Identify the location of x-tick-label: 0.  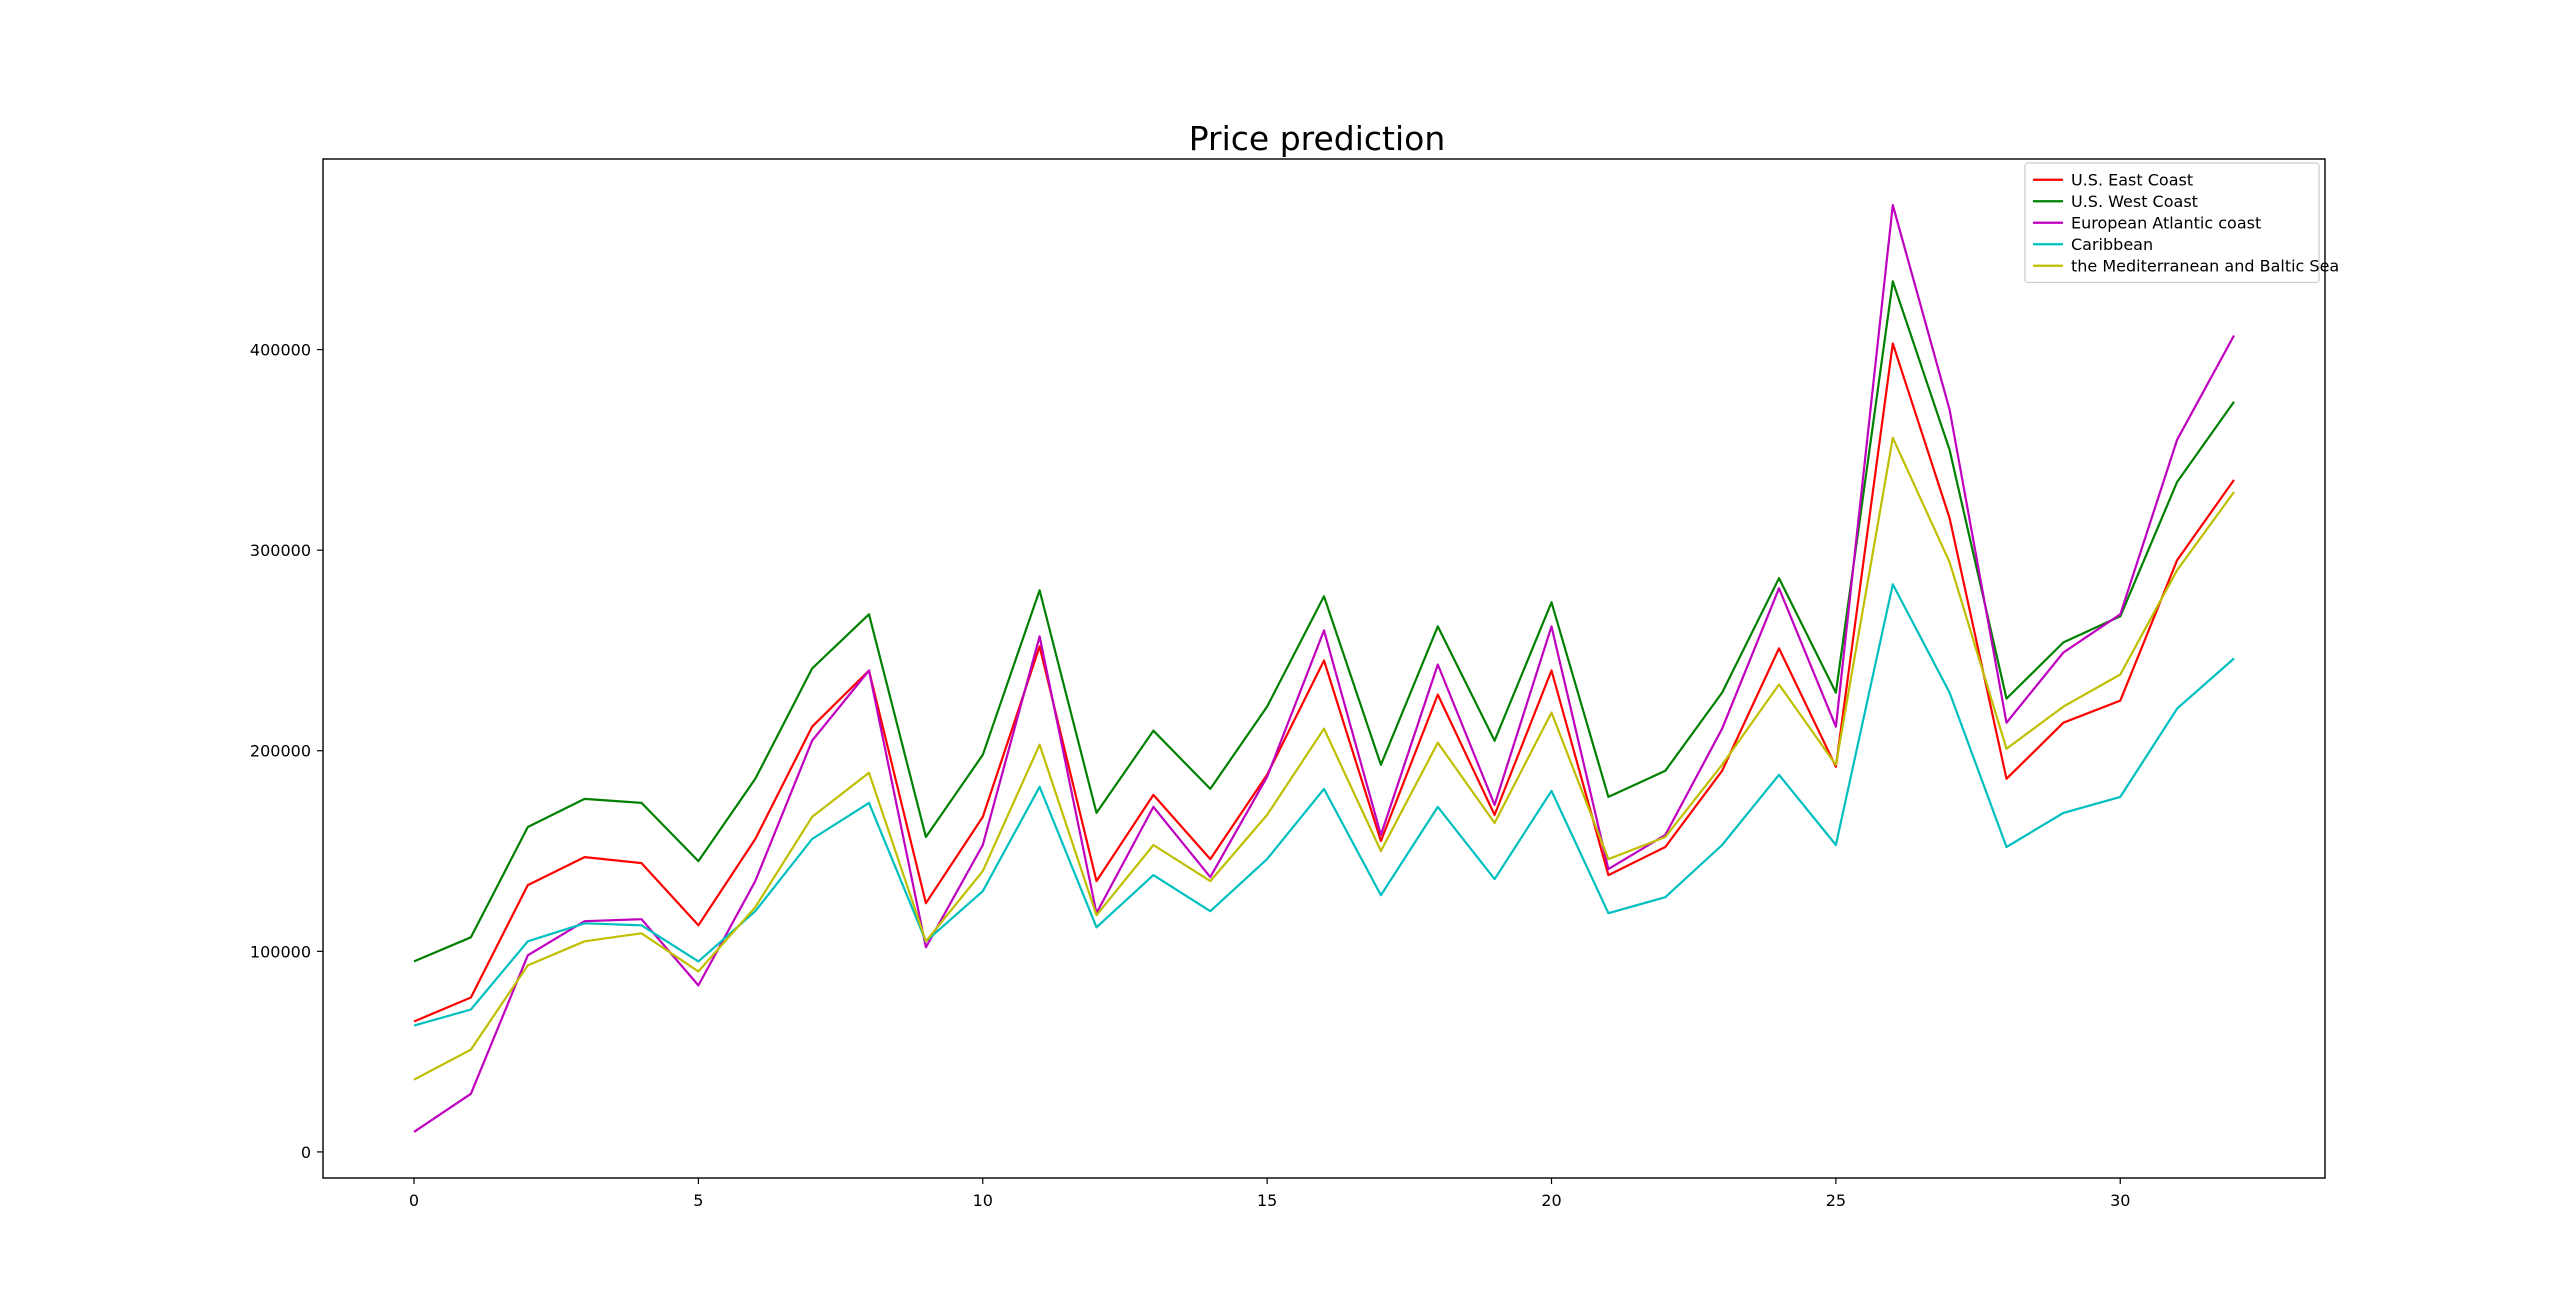
(414, 1200).